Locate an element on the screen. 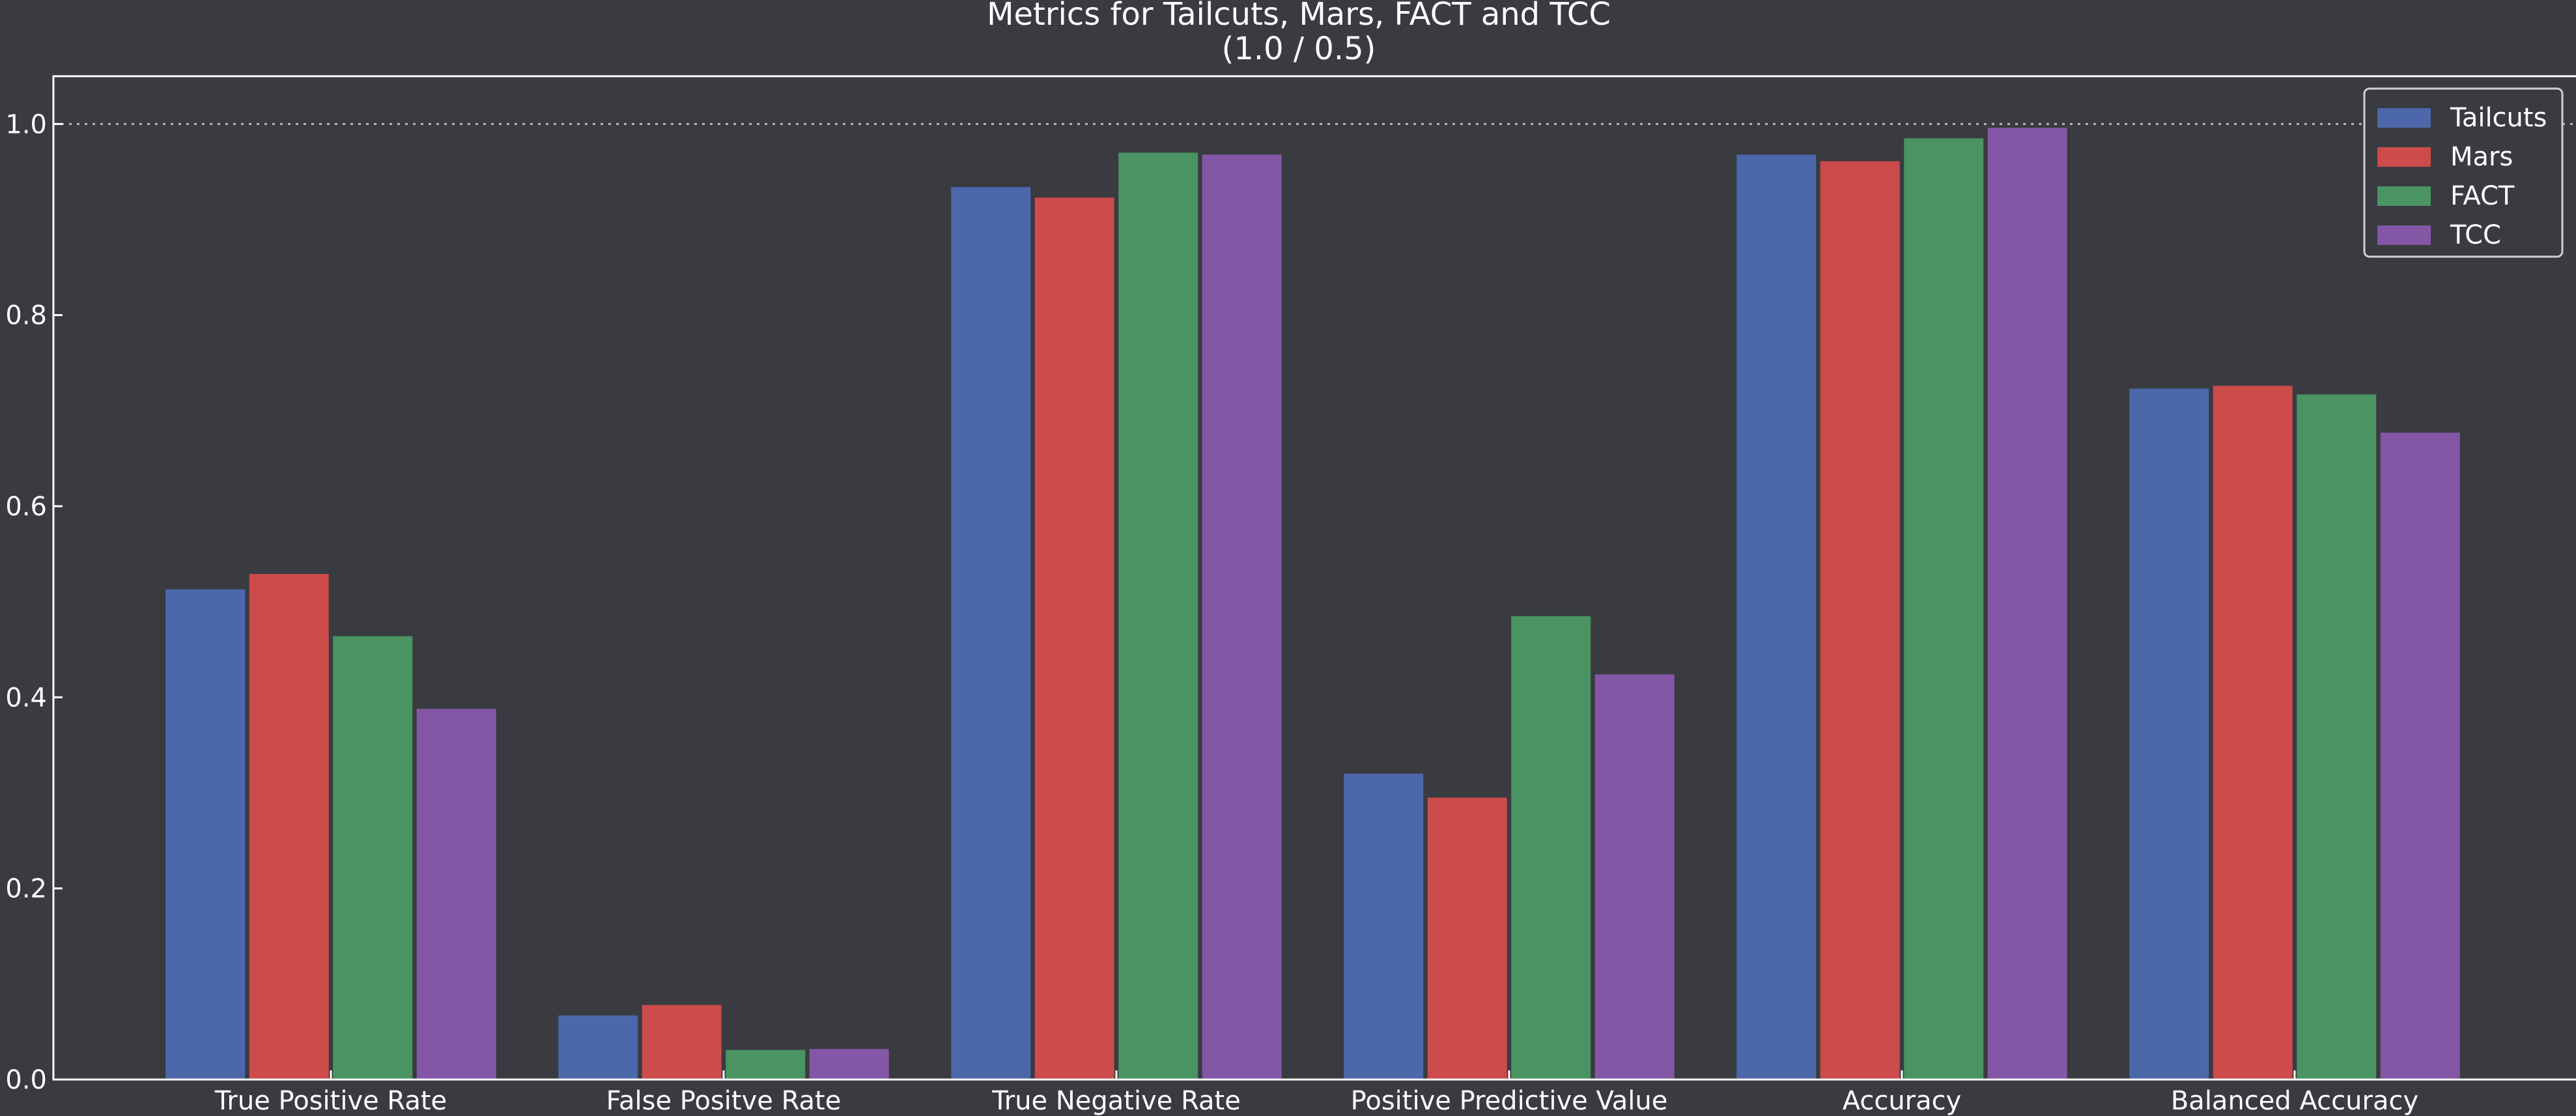 Image resolution: width=2576 pixels, height=1116 pixels. x-tick-label: Positive Predictive Value is located at coordinates (1509, 1101).